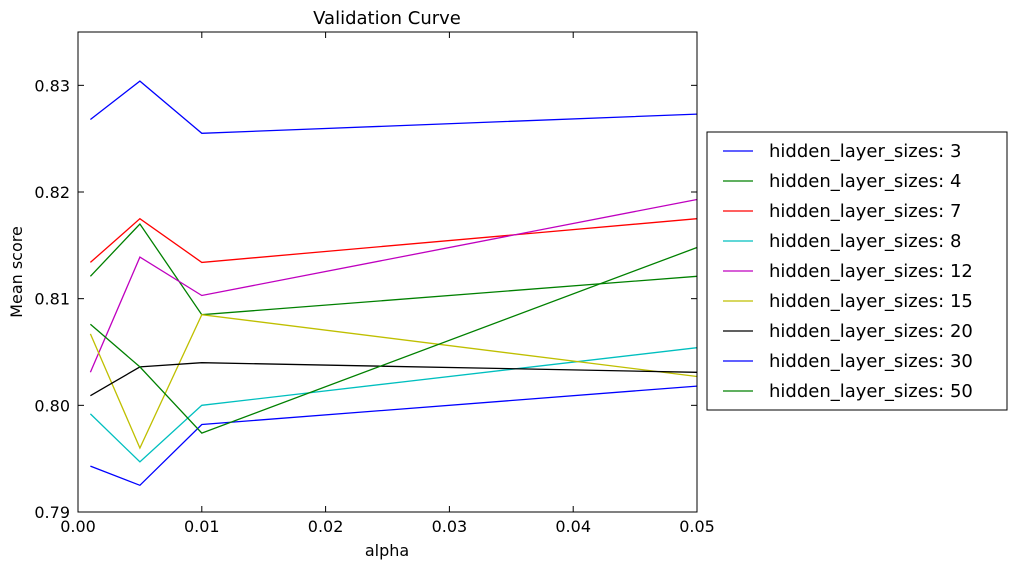 This screenshot has height=570, width=1016. I want to click on legend-label: hidden_layer_sizes: 8, so click(865, 241).